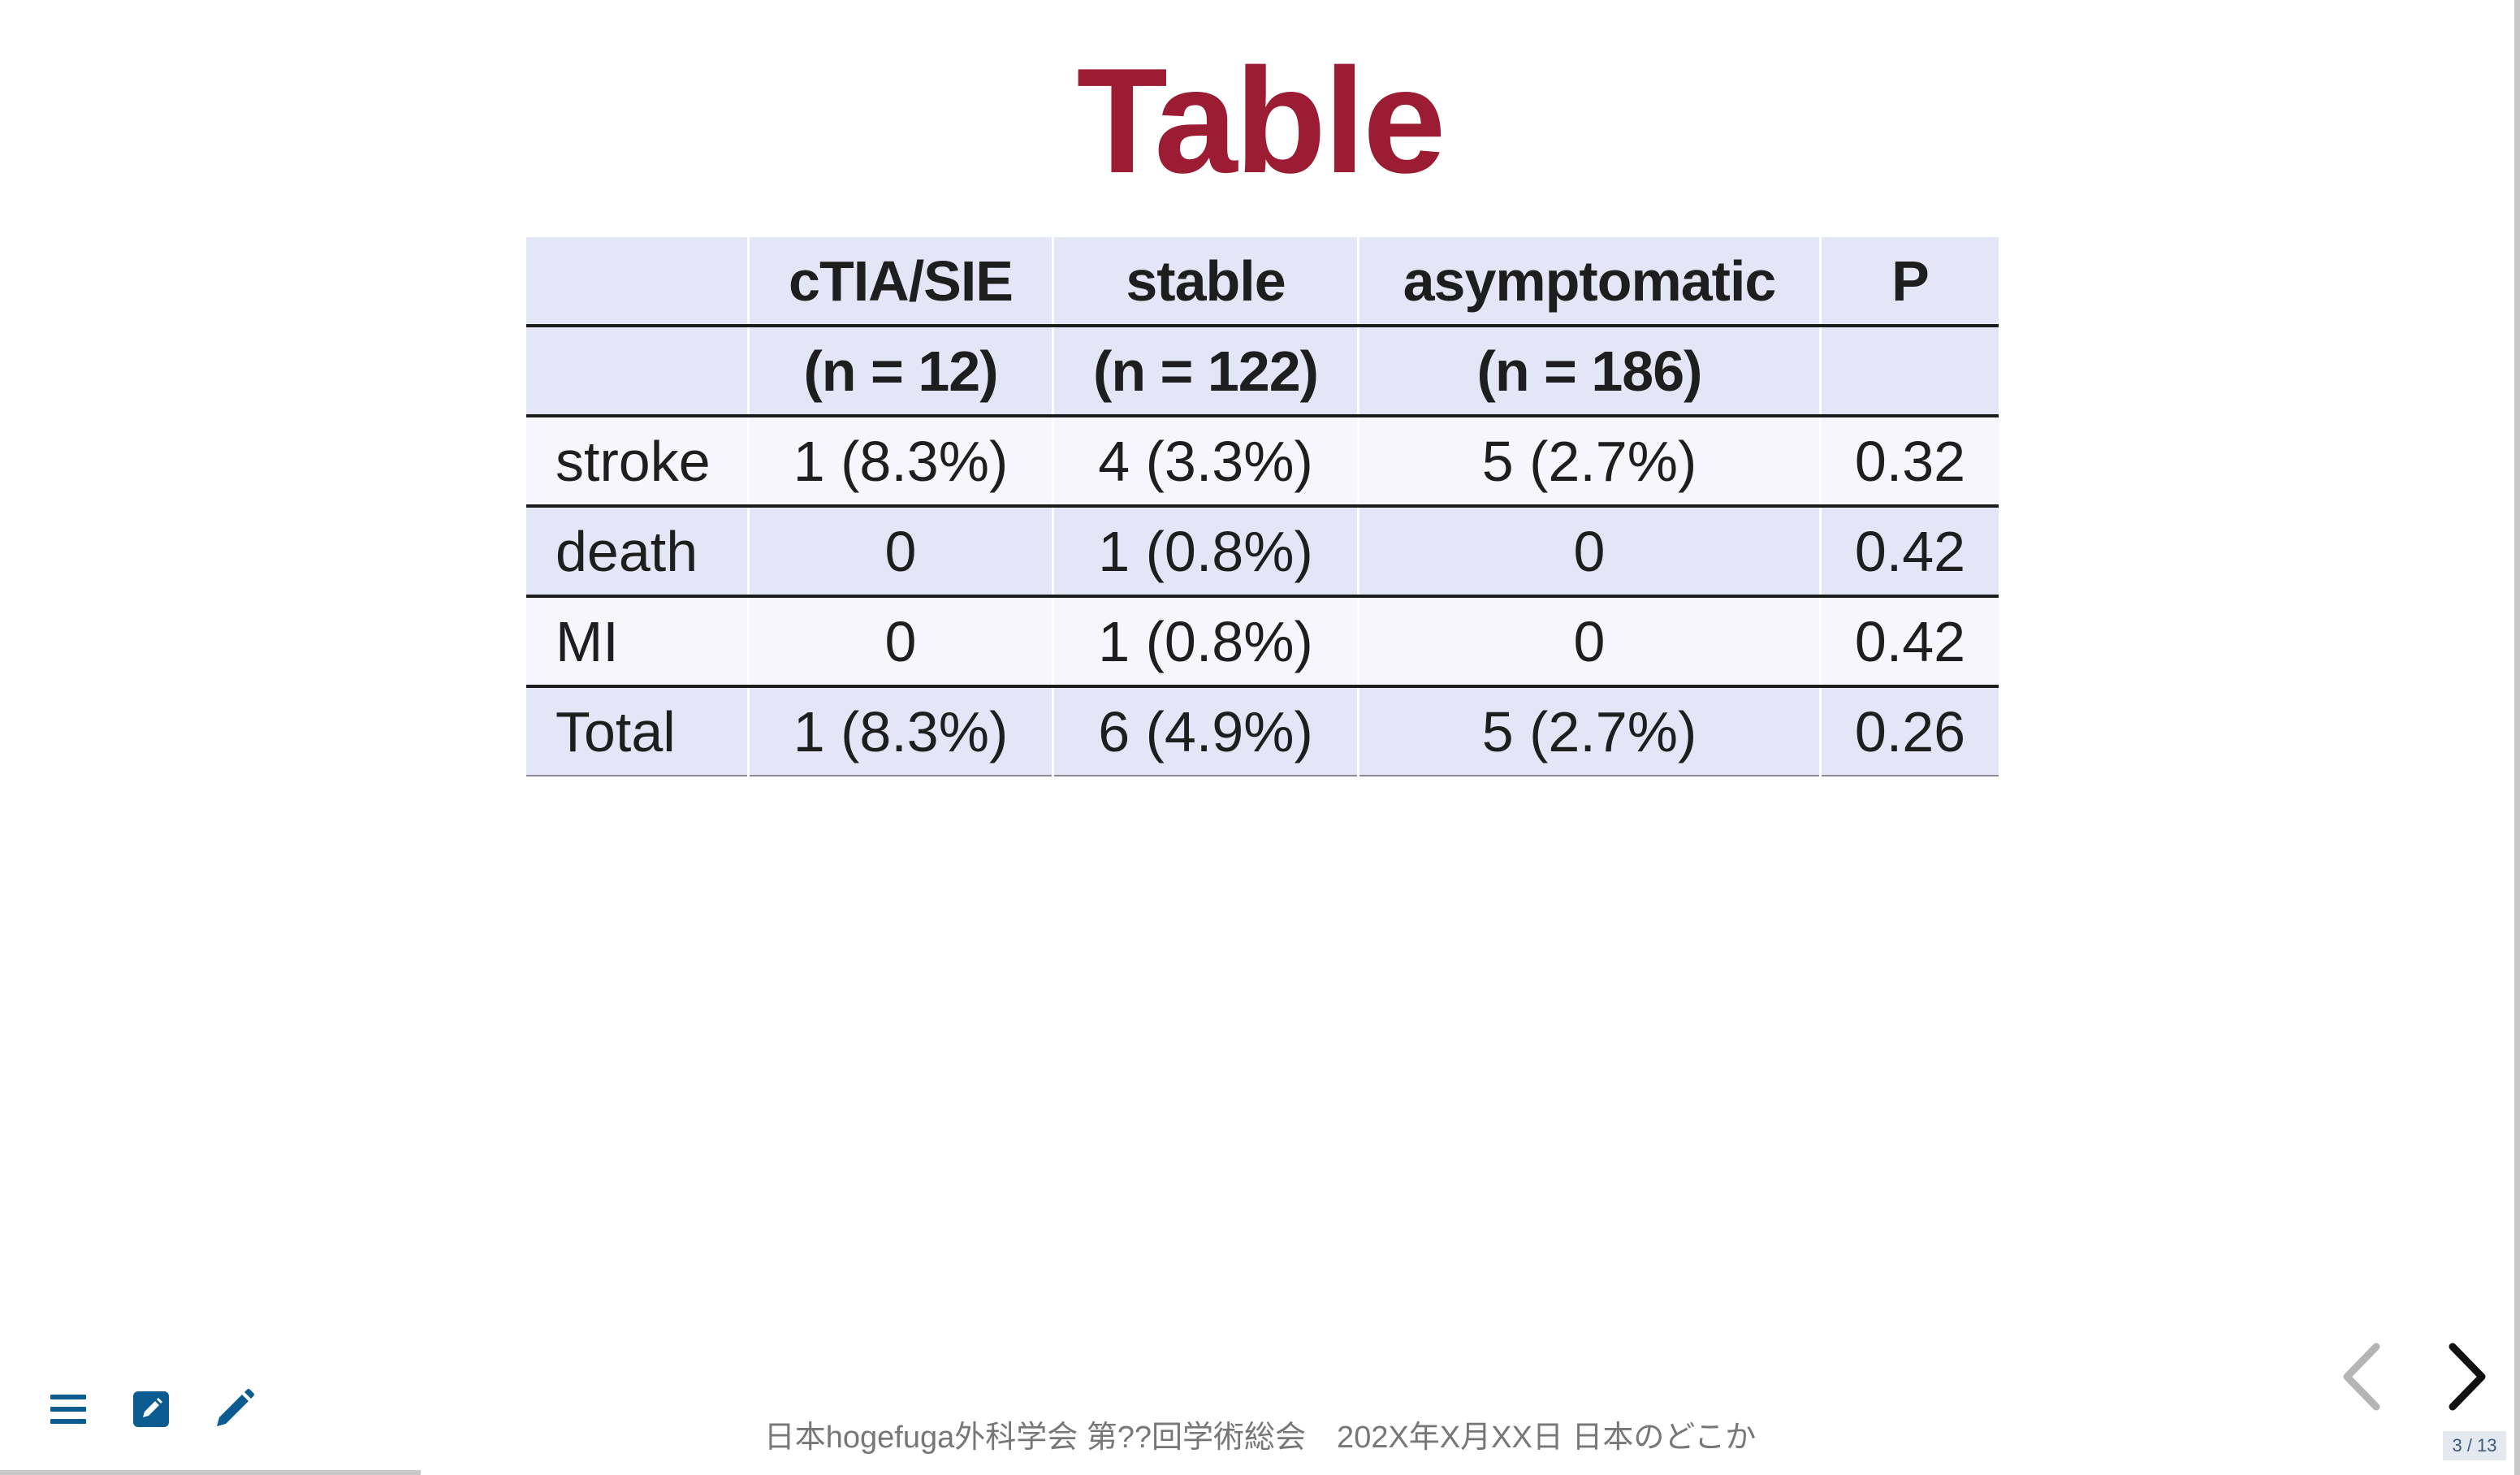 The image size is (2520, 1475). I want to click on draw-button, so click(234, 1409).